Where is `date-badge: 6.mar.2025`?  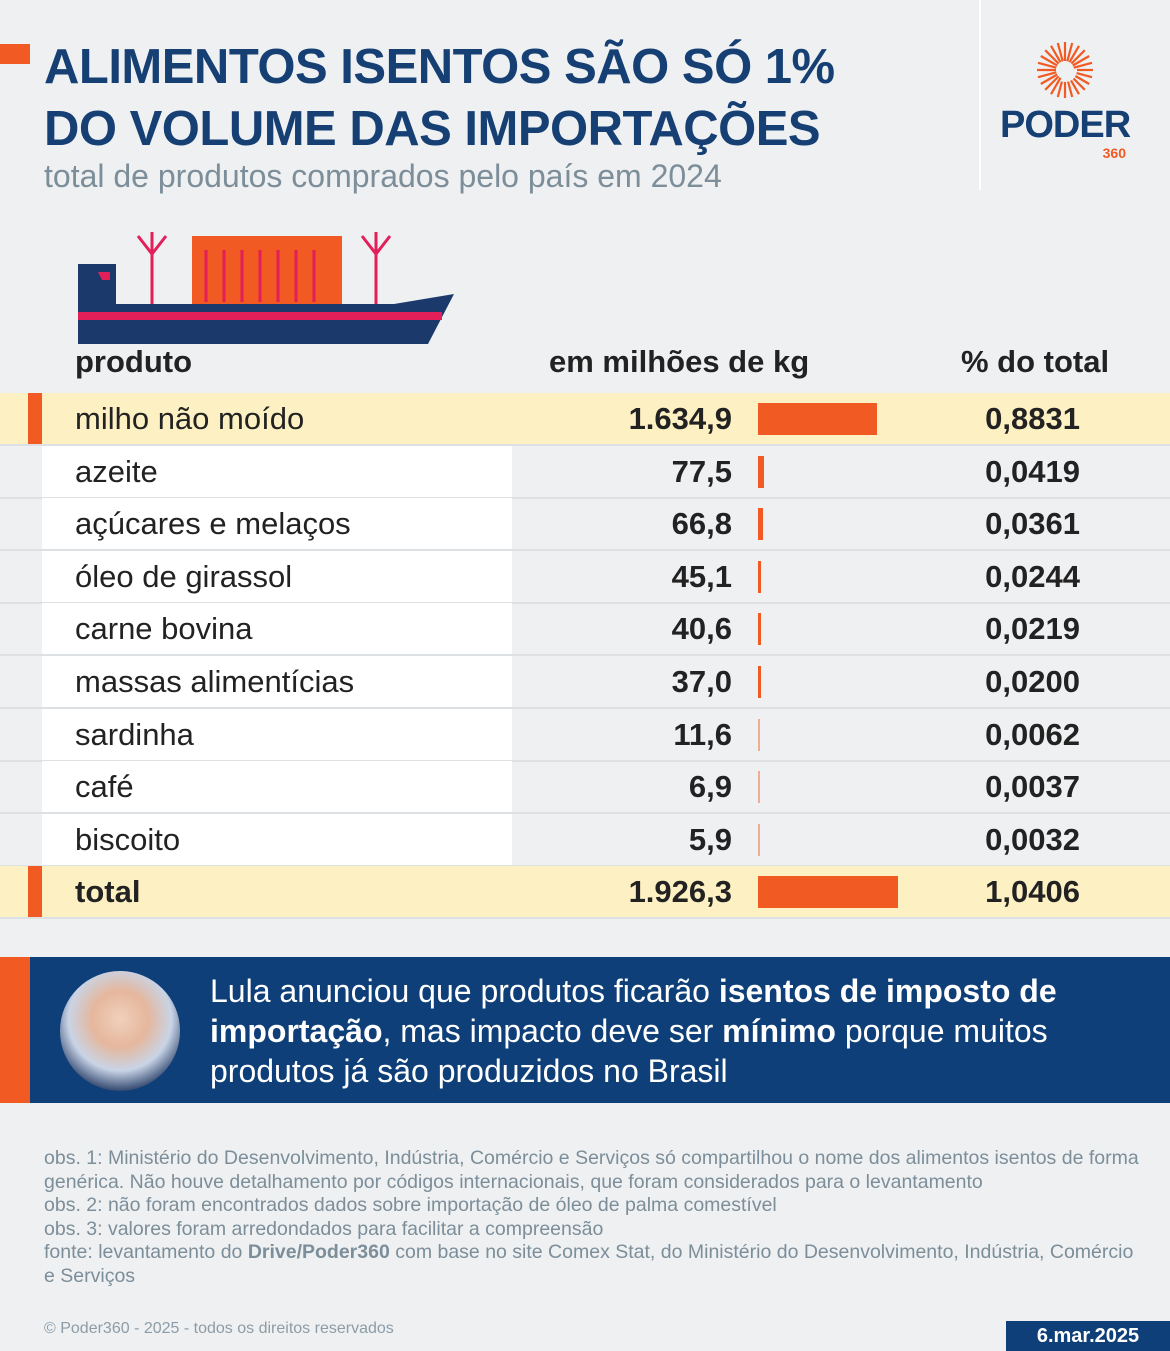
date-badge: 6.mar.2025 is located at coordinates (1088, 1336).